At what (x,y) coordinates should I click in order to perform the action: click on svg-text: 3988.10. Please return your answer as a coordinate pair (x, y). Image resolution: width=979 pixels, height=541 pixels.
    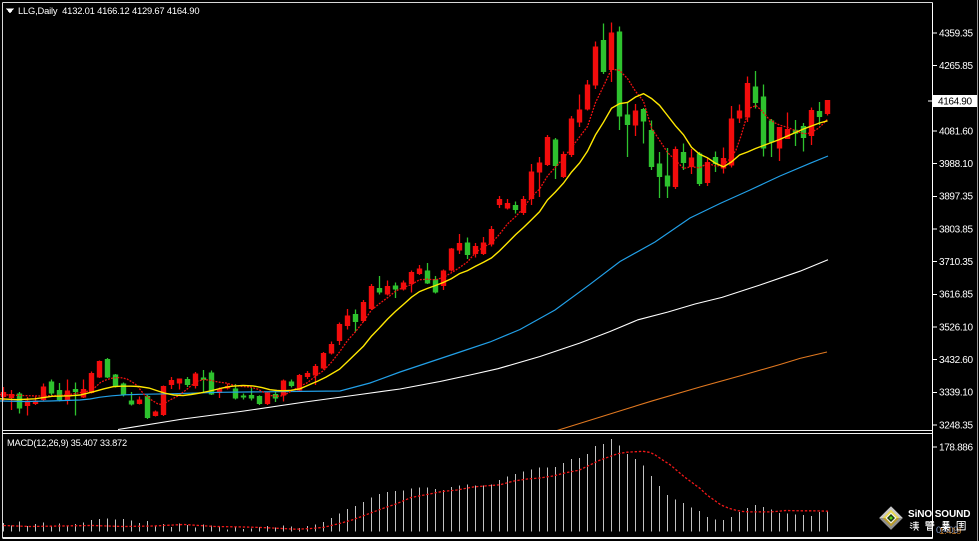
    Looking at the image, I should click on (956, 164).